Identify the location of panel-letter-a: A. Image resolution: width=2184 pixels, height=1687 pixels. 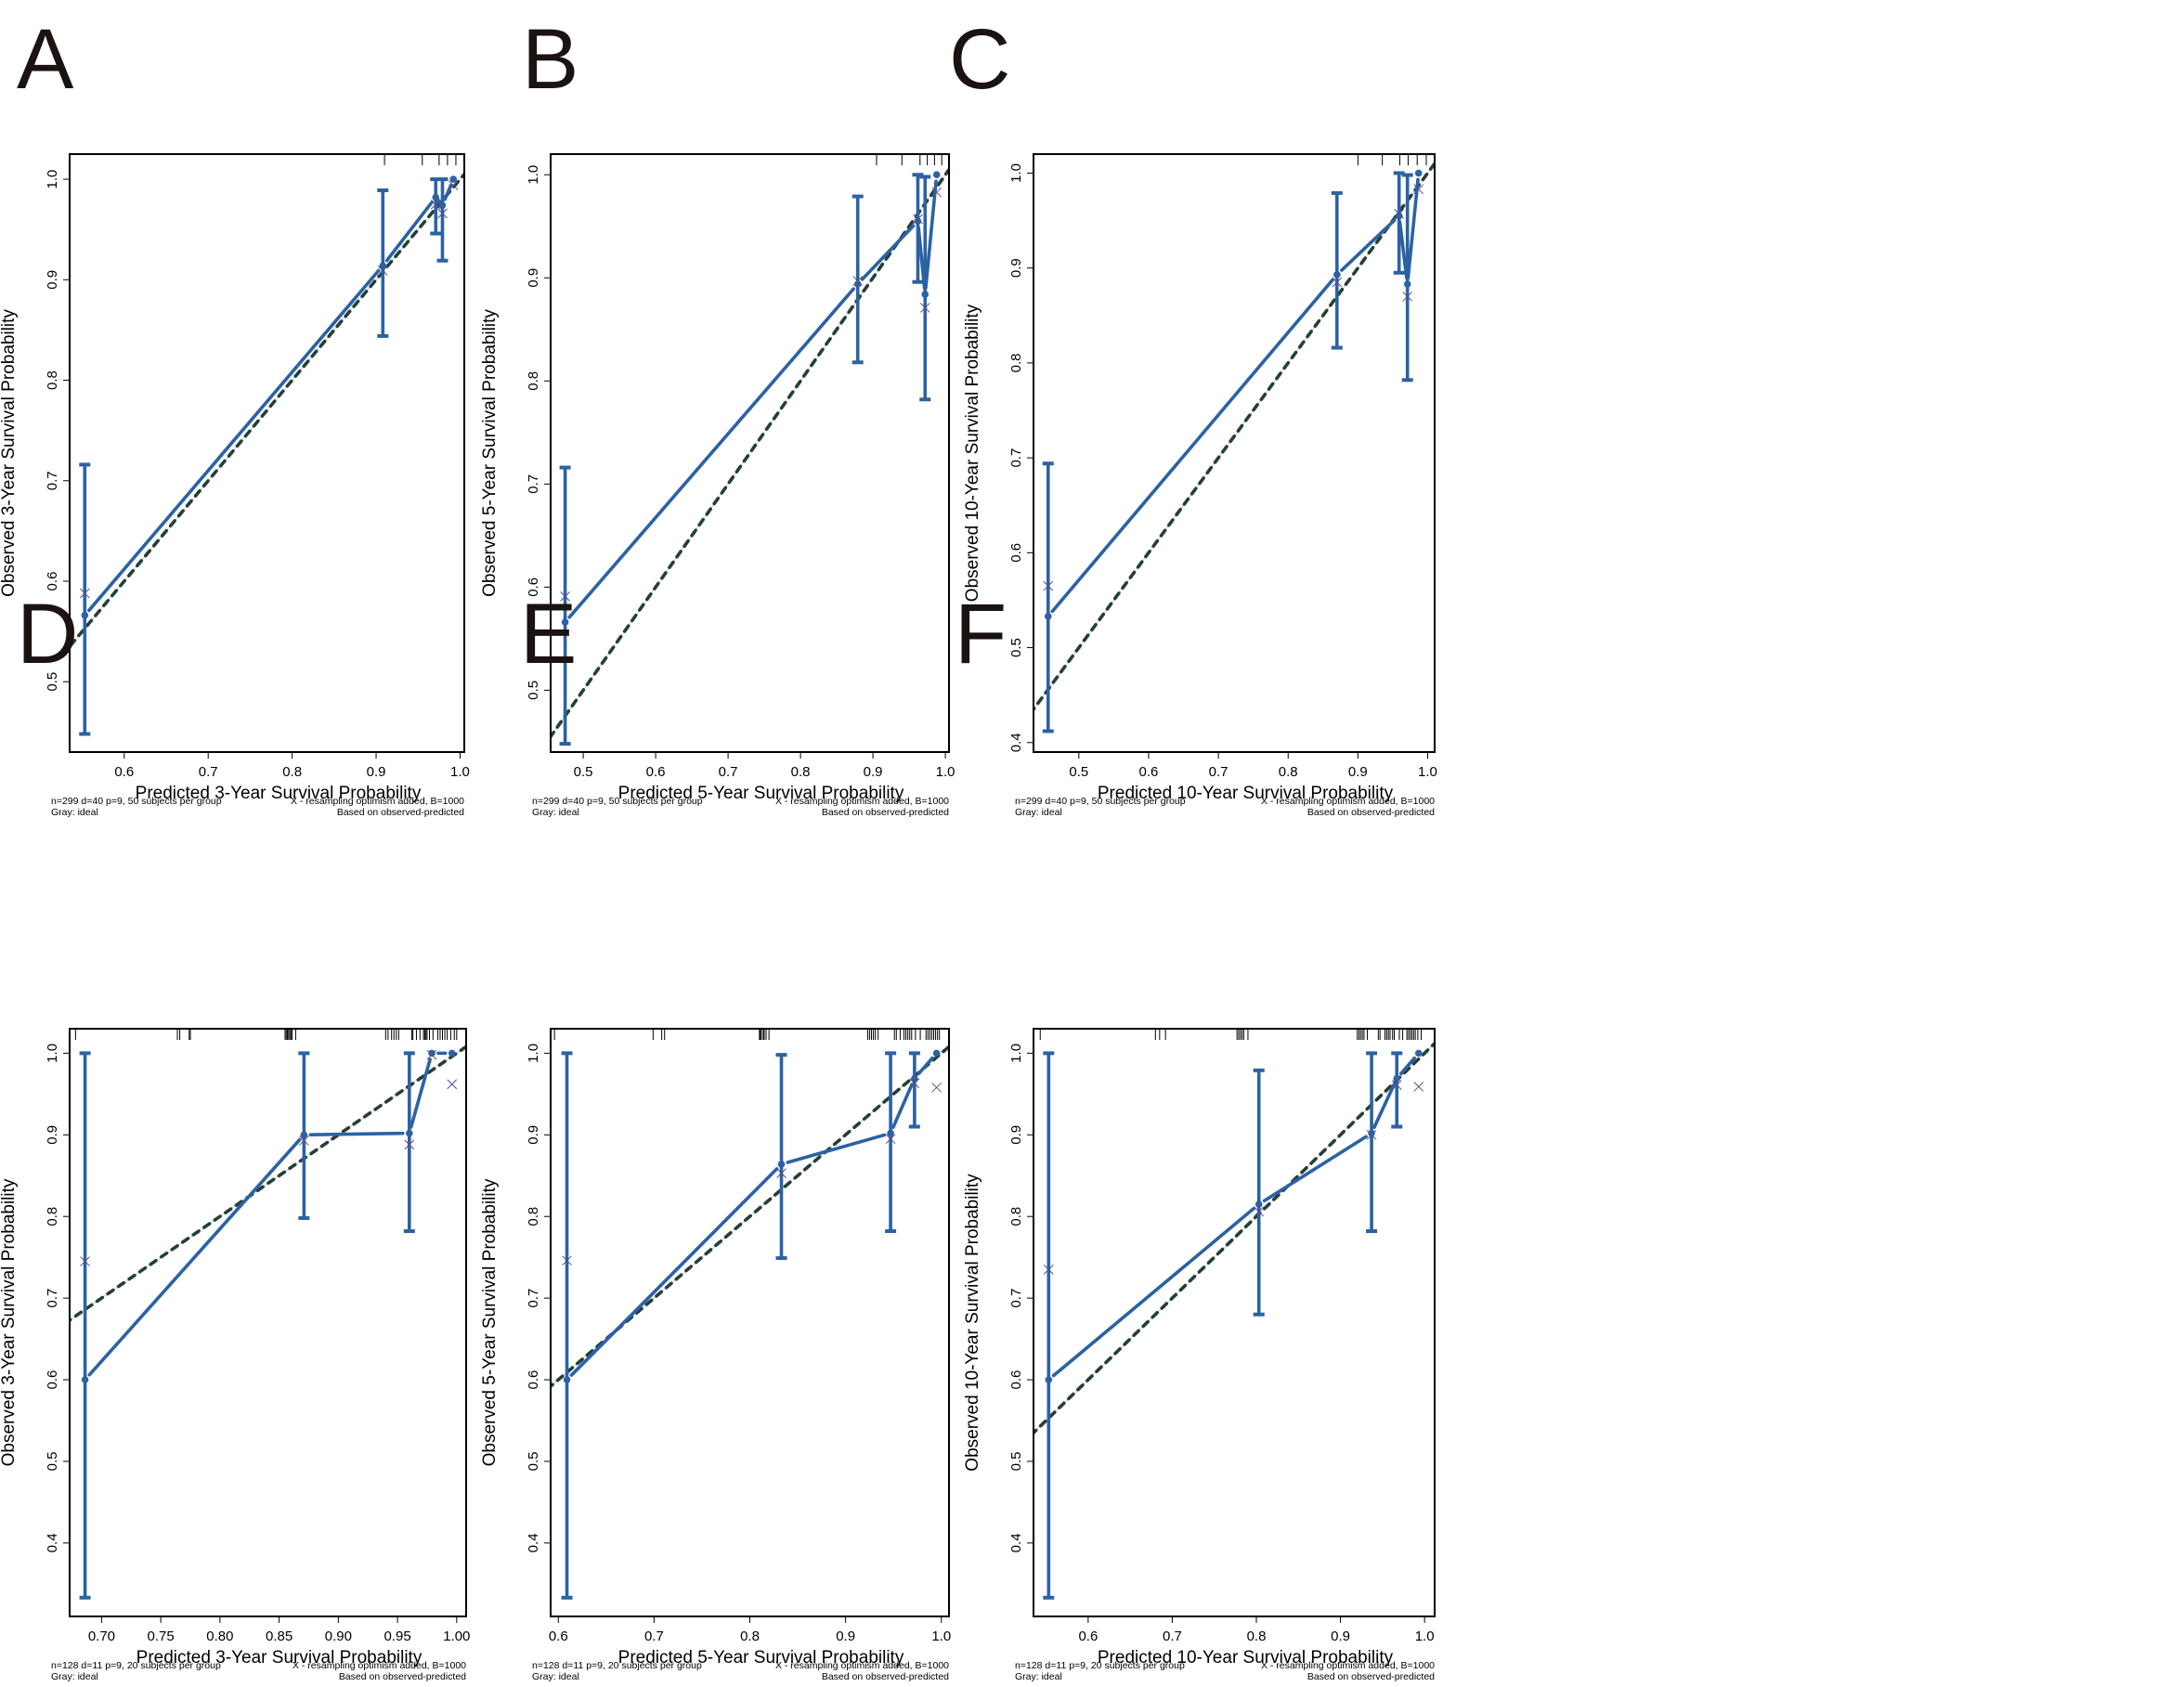
(45, 59).